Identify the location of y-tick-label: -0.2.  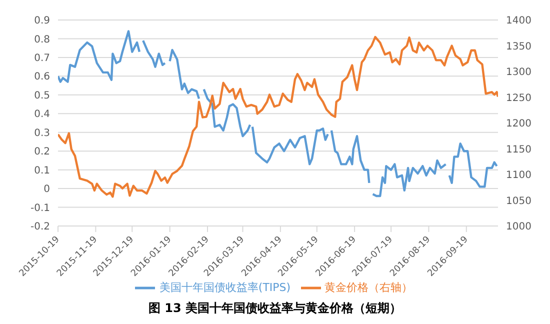
(40, 227).